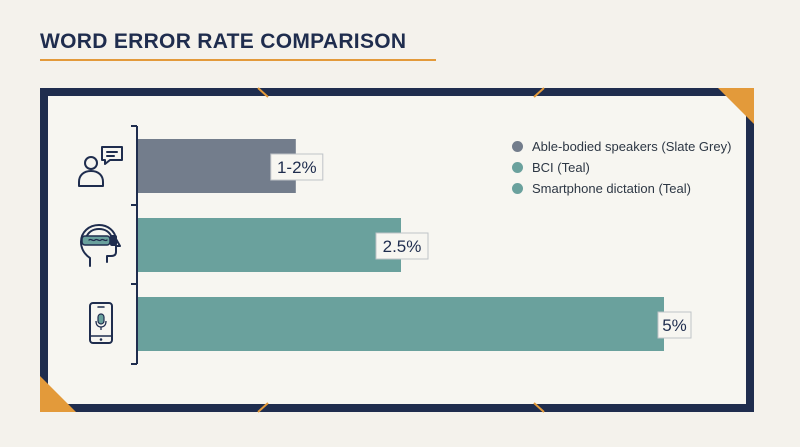  I want to click on legend-item: Able-bodied speakers (Slate Grey), so click(621, 146).